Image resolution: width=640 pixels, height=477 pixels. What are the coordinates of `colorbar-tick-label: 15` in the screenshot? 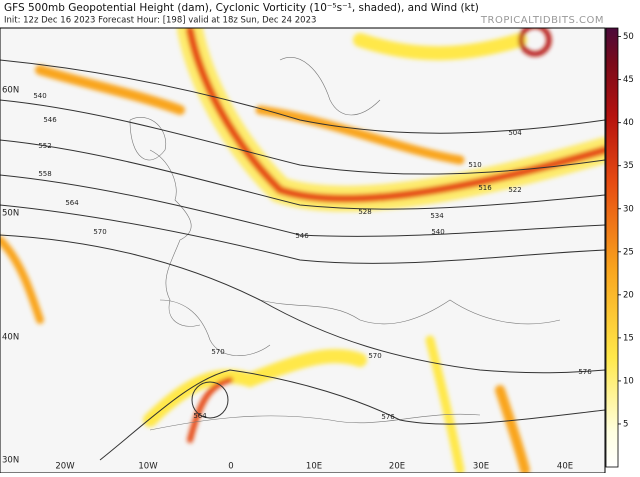 It's located at (628, 338).